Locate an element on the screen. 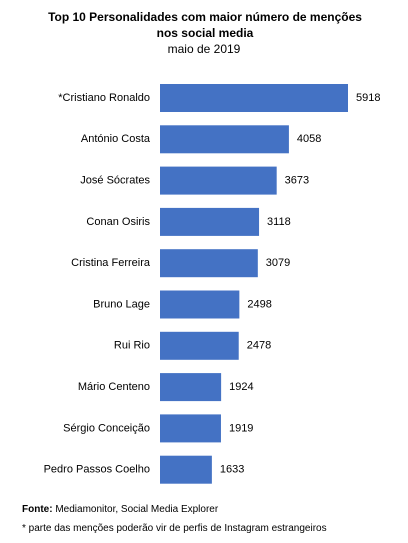 This screenshot has height=543, width=408. category-label: *Cristiano Ronaldo is located at coordinates (104, 98).